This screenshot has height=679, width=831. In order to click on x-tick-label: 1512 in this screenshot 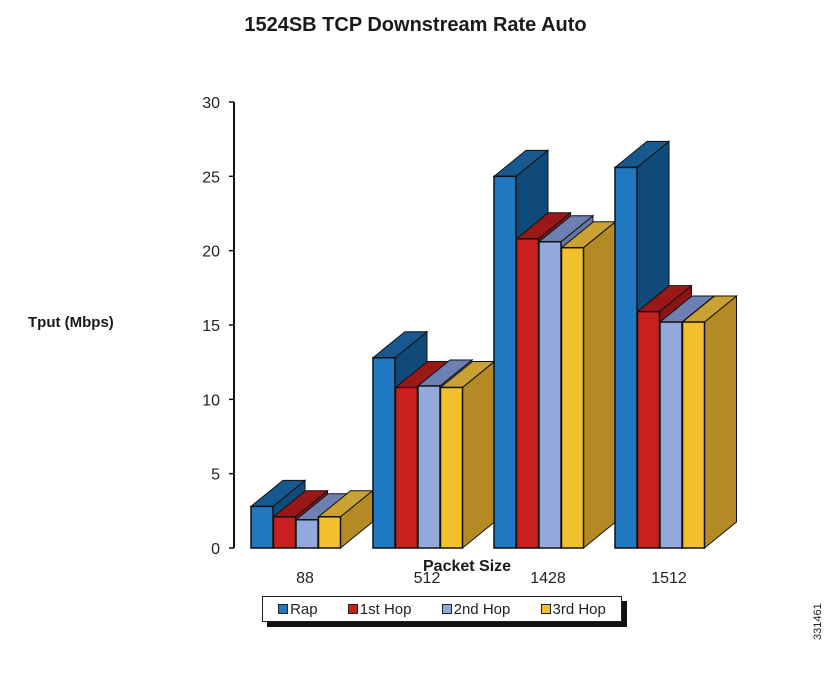, I will do `click(669, 578)`.